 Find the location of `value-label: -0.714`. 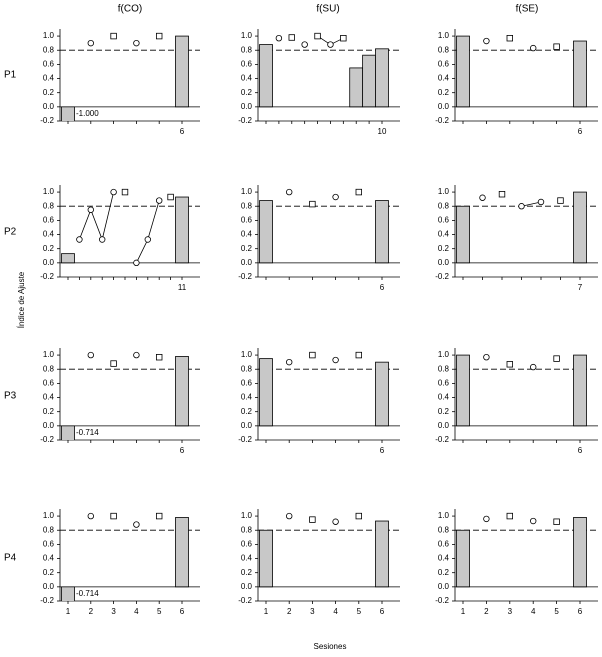

value-label: -0.714 is located at coordinates (87, 432).